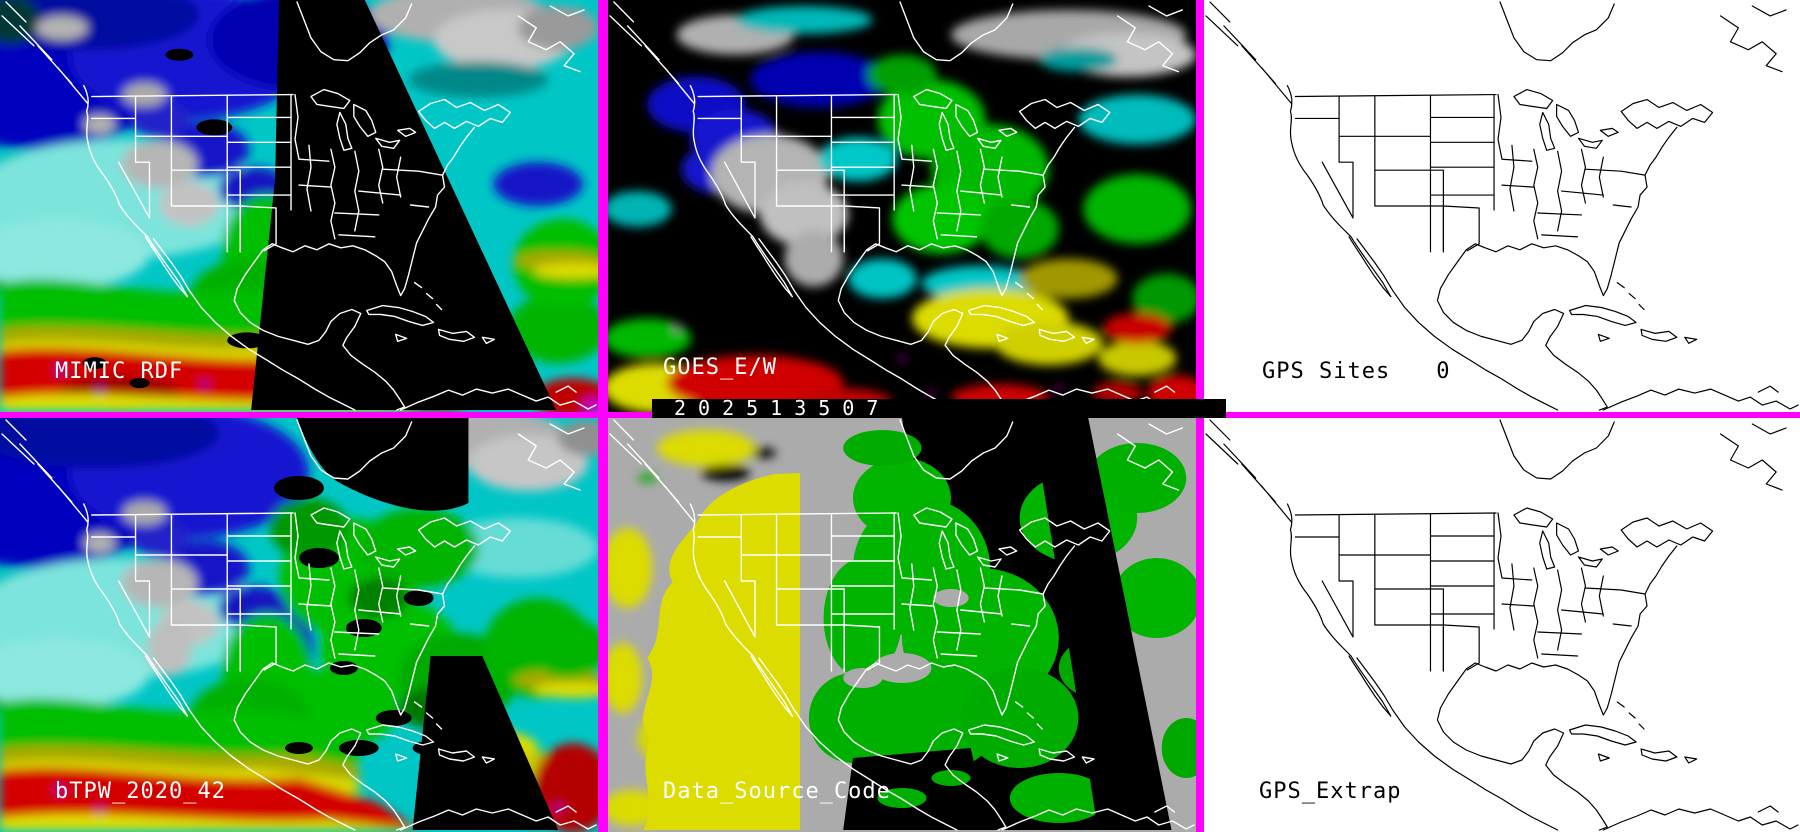 Image resolution: width=1800 pixels, height=832 pixels. What do you see at coordinates (939, 408) in the screenshot?
I see `timestamp-bar: 202513507` at bounding box center [939, 408].